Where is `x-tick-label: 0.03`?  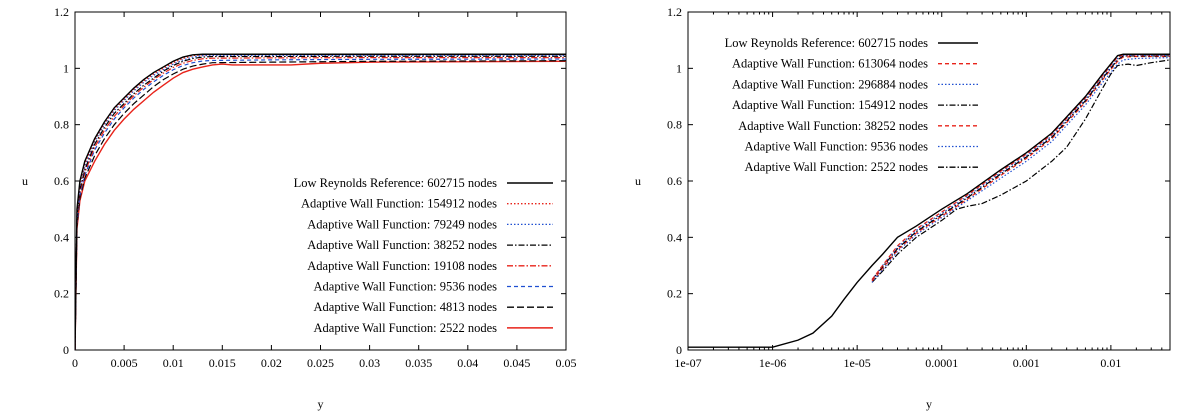 x-tick-label: 0.03 is located at coordinates (369, 363).